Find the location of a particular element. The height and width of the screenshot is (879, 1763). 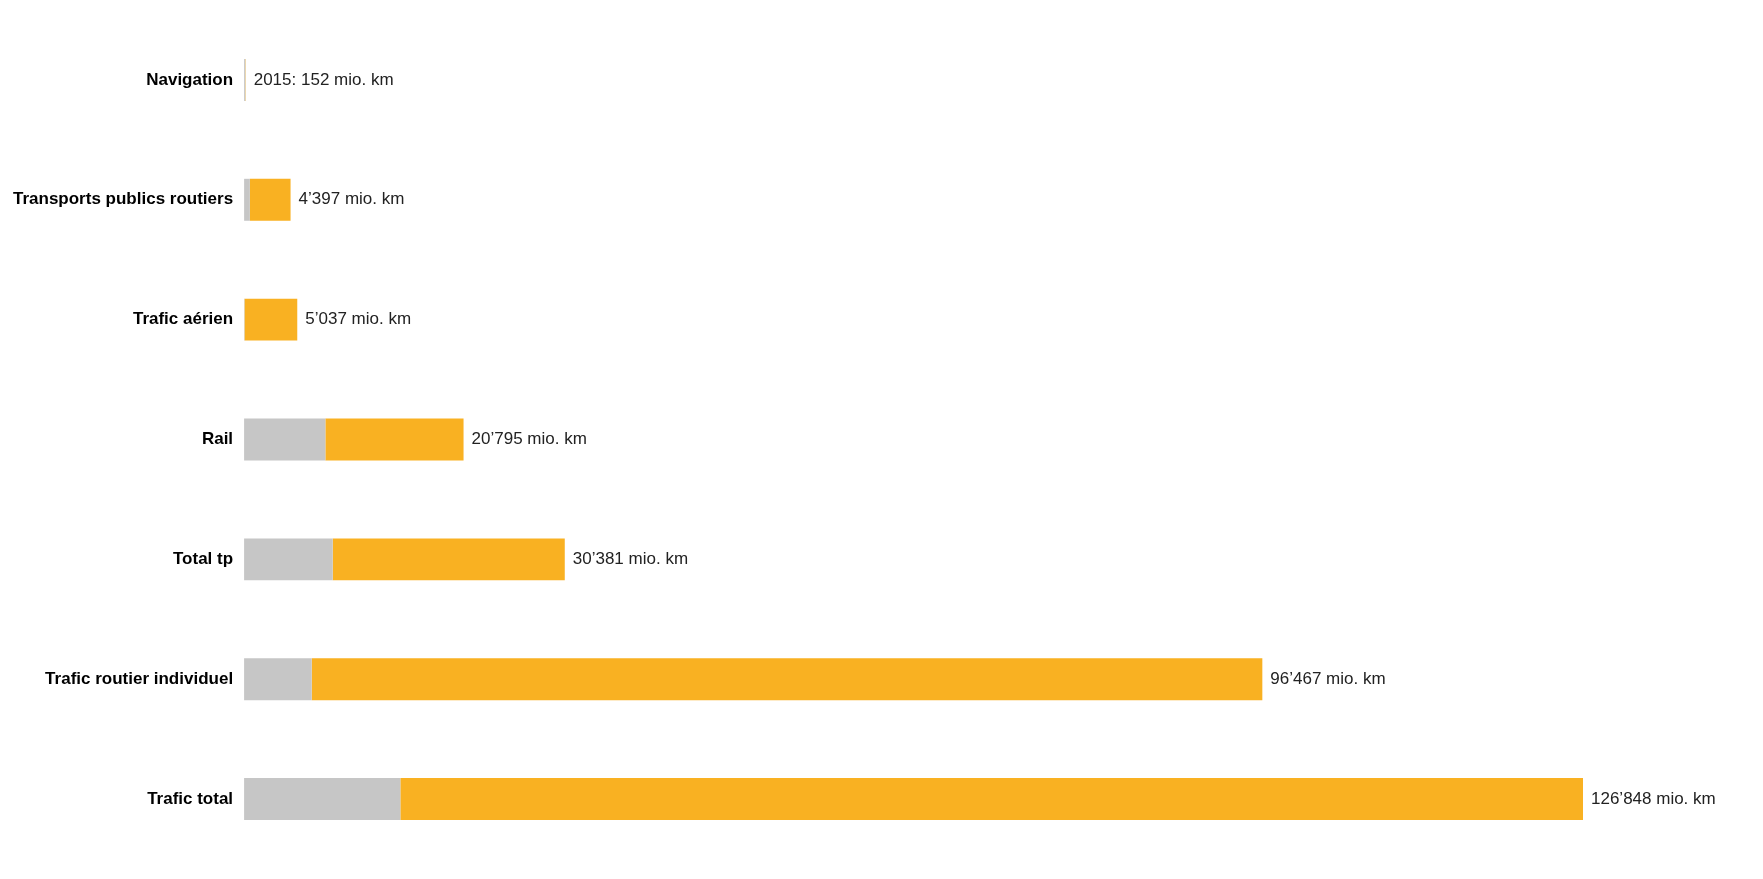

total-label: 2015: 152 mio. km is located at coordinates (323, 79).